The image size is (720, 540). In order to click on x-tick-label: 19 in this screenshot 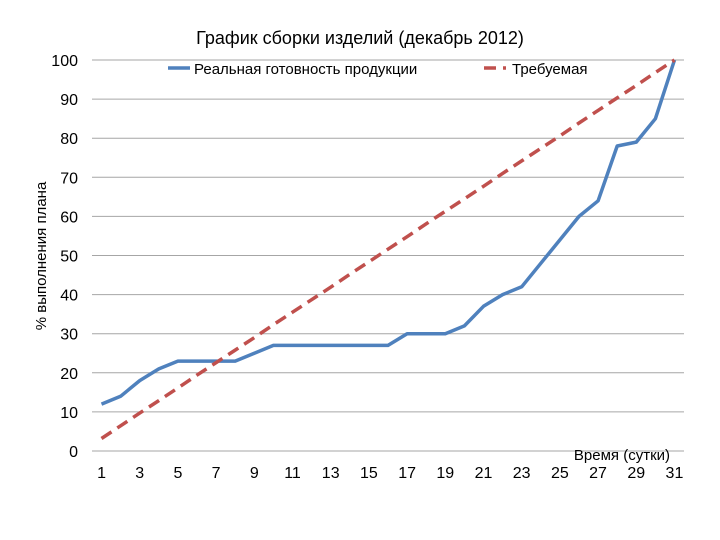, I will do `click(445, 473)`.